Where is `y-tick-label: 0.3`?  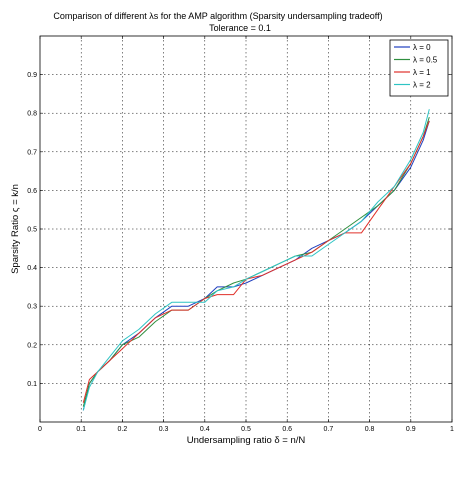
y-tick-label: 0.3 is located at coordinates (32, 307).